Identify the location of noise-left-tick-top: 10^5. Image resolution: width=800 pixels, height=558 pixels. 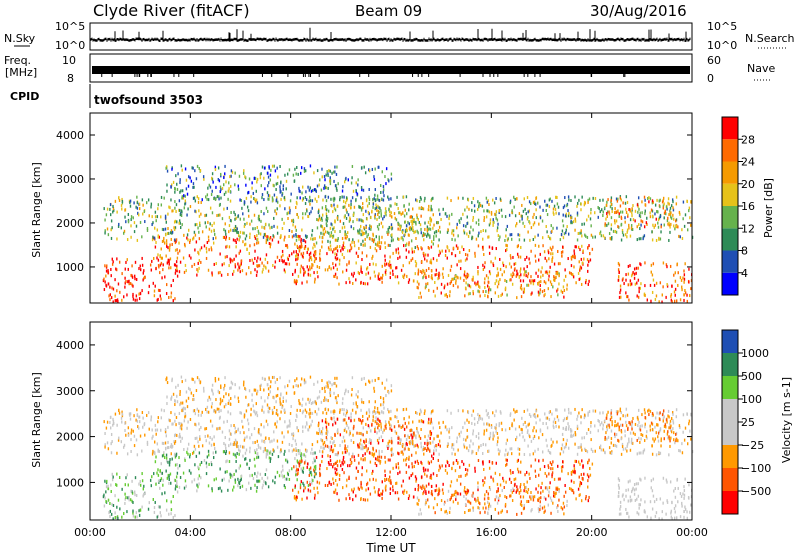
(70, 26).